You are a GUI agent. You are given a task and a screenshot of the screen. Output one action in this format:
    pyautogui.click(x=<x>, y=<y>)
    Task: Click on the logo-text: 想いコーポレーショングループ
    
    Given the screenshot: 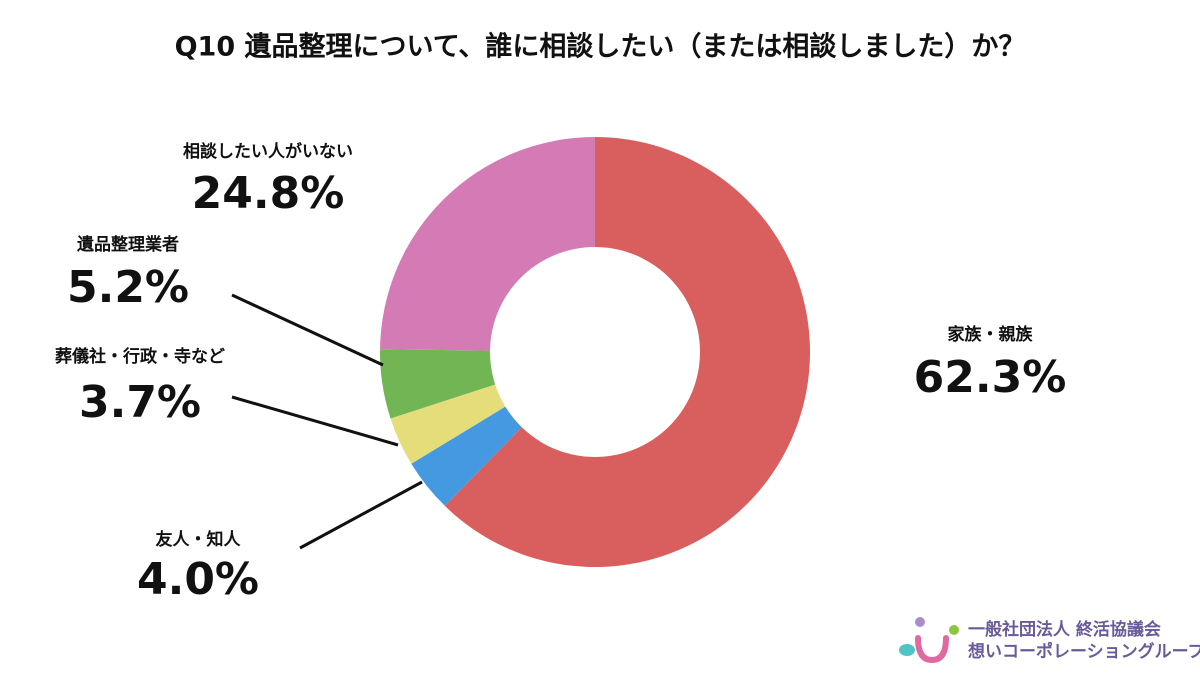 What is the action you would take?
    pyautogui.click(x=1084, y=651)
    